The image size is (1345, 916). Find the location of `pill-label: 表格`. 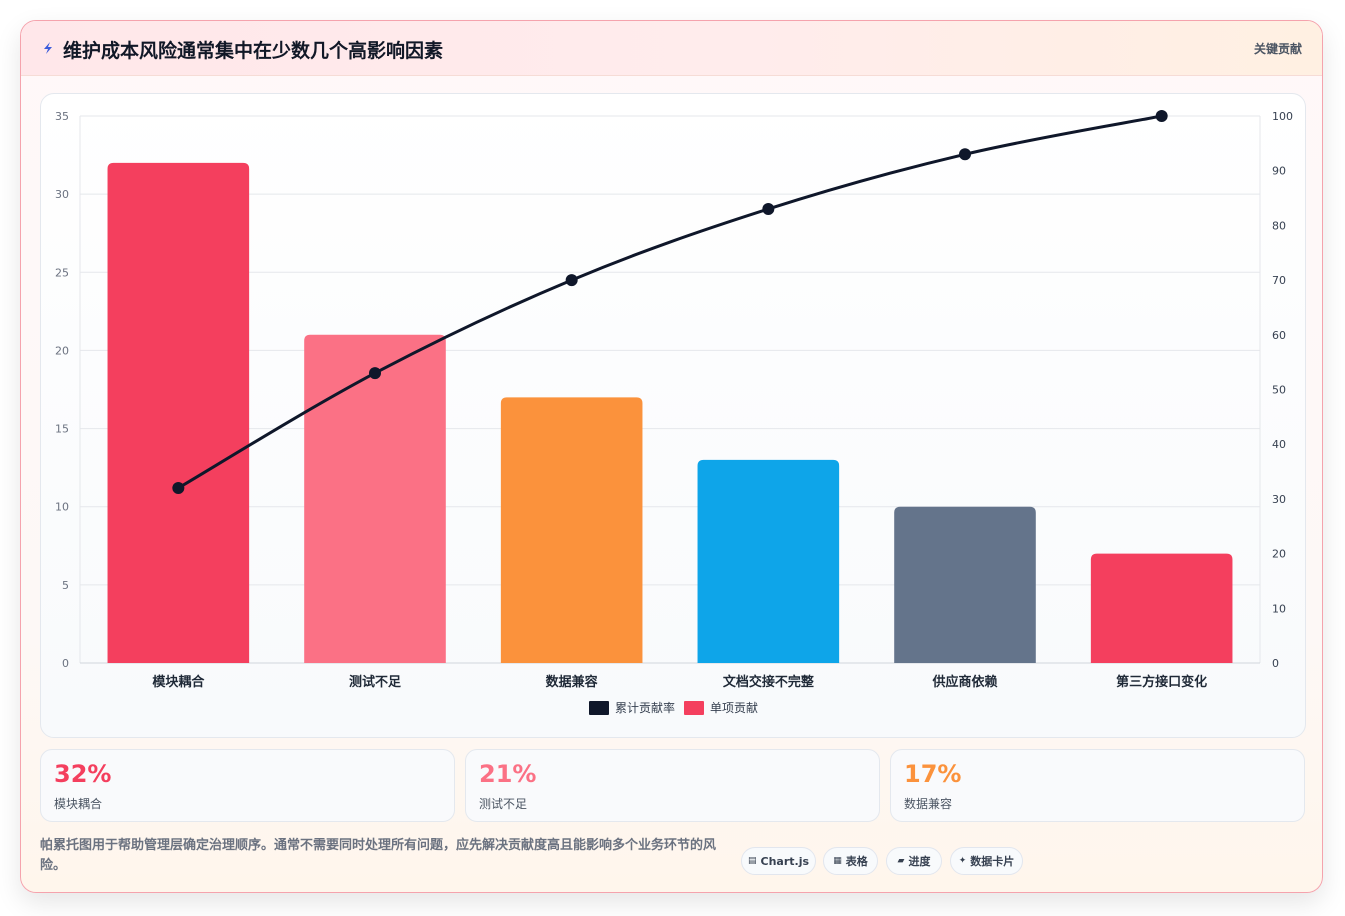

pill-label: 表格 is located at coordinates (856, 861).